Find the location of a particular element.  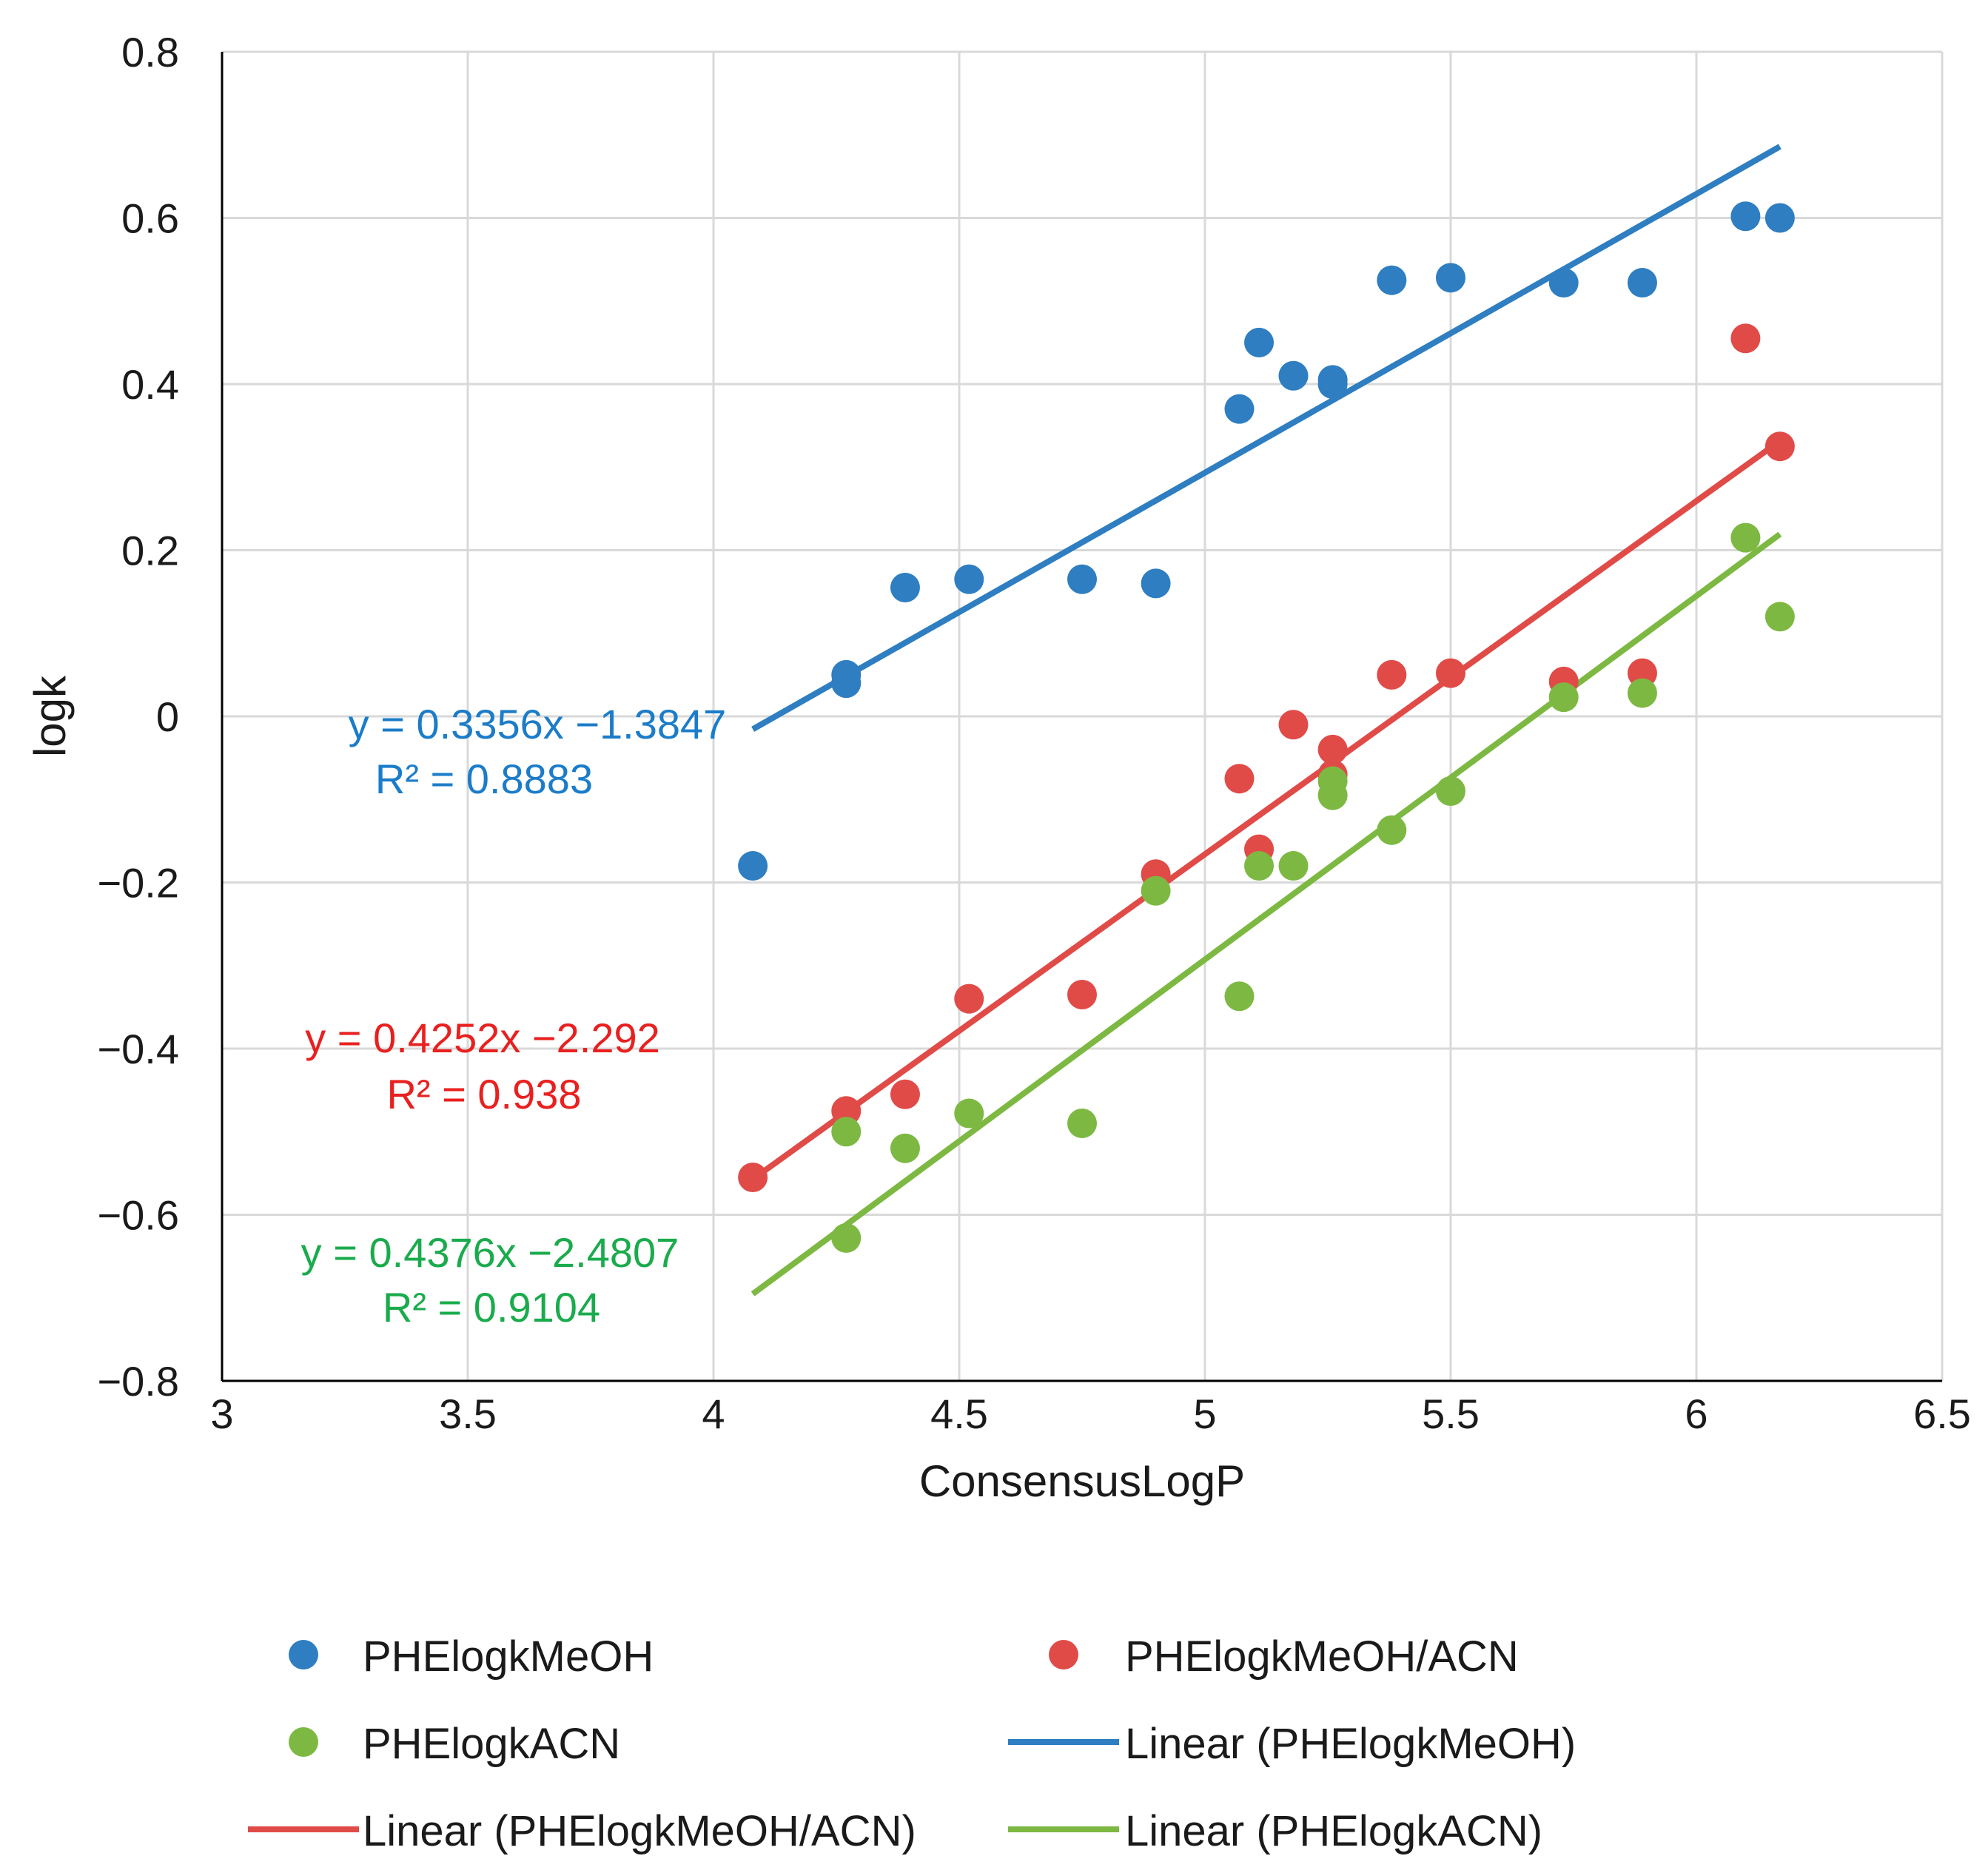

legend-item-phelogkacn: PHElogkACN is located at coordinates (454, 1744).